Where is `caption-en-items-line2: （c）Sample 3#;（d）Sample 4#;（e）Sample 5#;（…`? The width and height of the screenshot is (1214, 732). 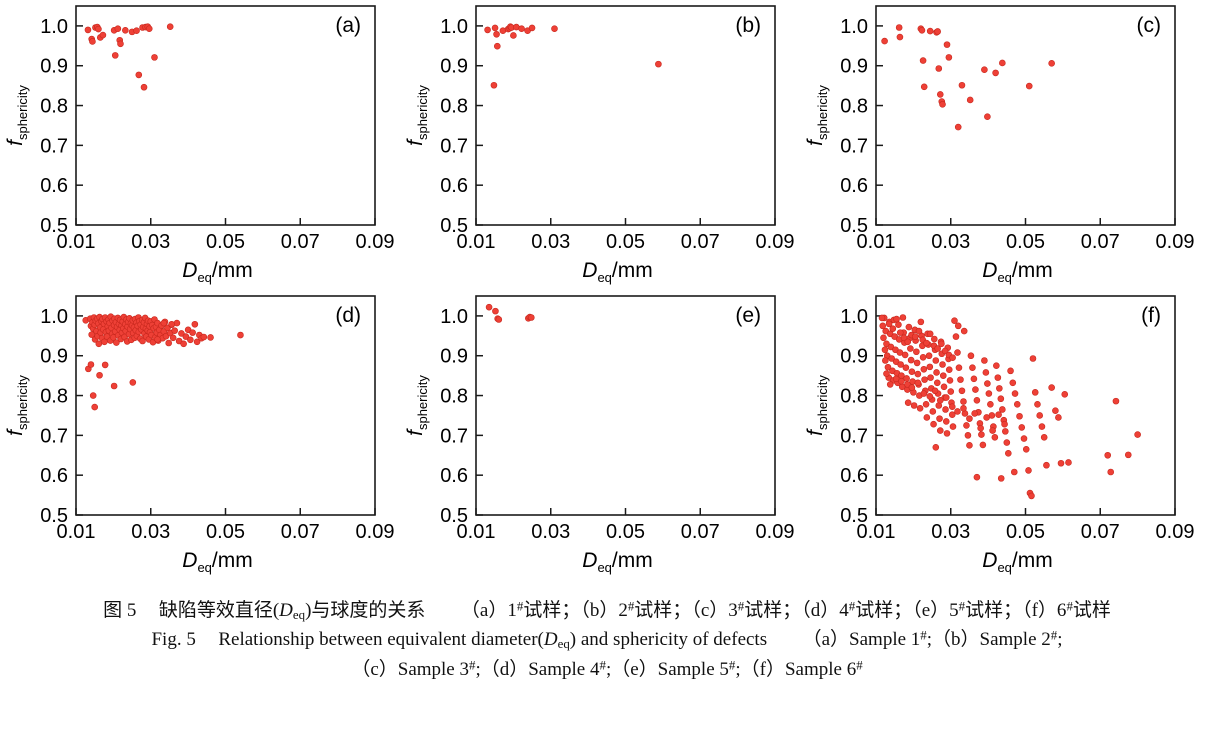
caption-en-items-line2: （c）Sample 3#;（d）Sample 4#;（e）Sample 5#;（… is located at coordinates (607, 668).